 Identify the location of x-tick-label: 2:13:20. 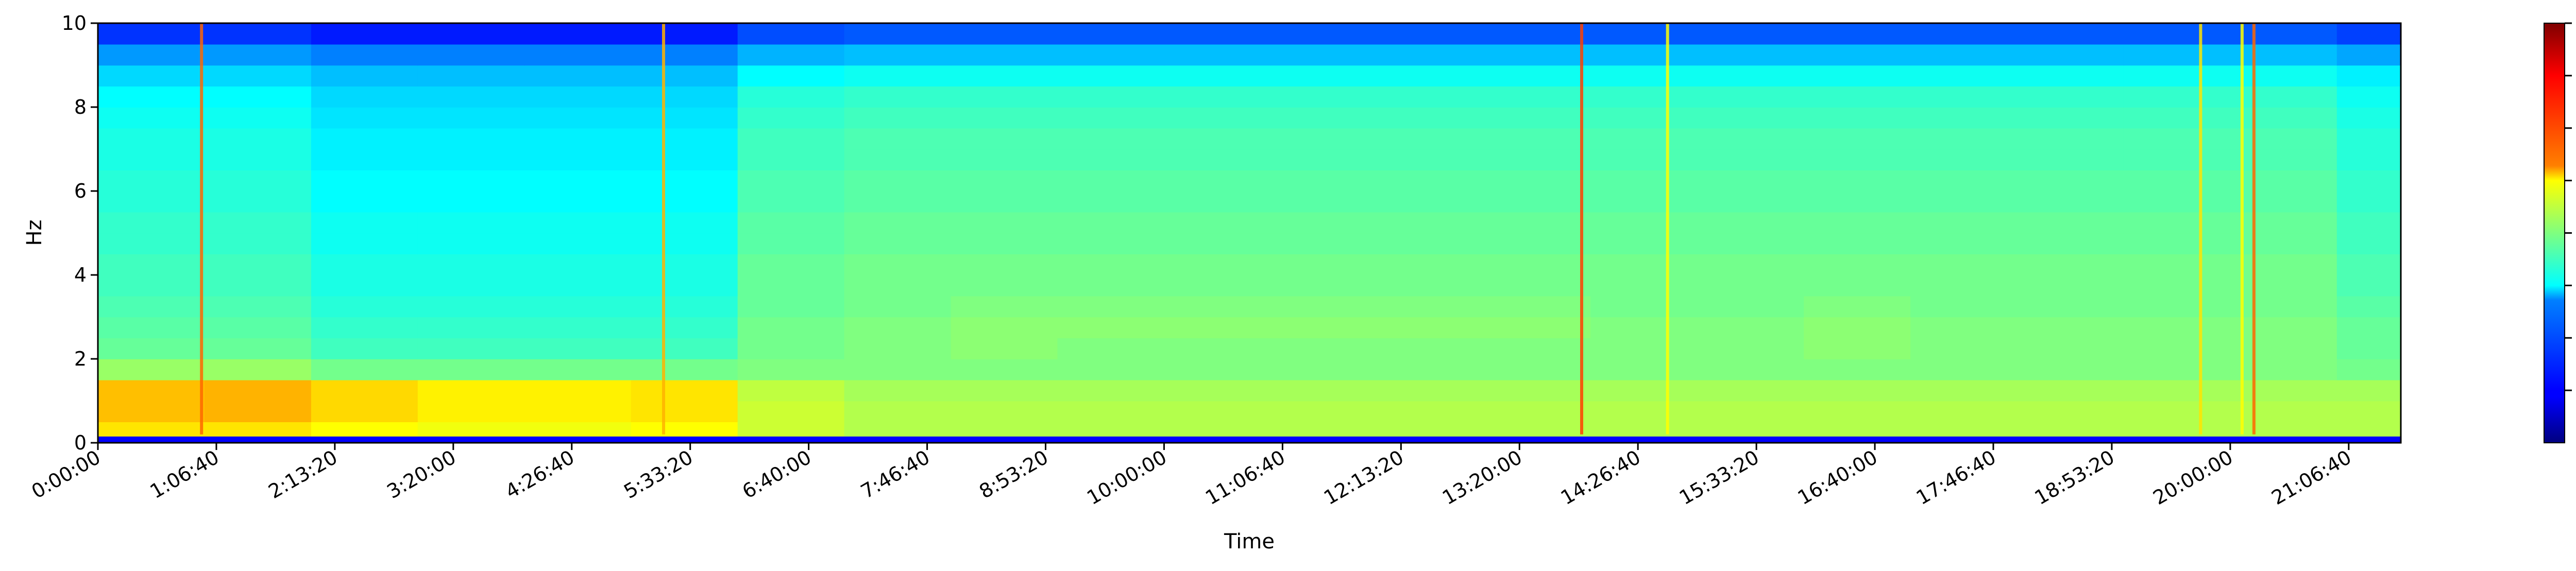
(303, 474).